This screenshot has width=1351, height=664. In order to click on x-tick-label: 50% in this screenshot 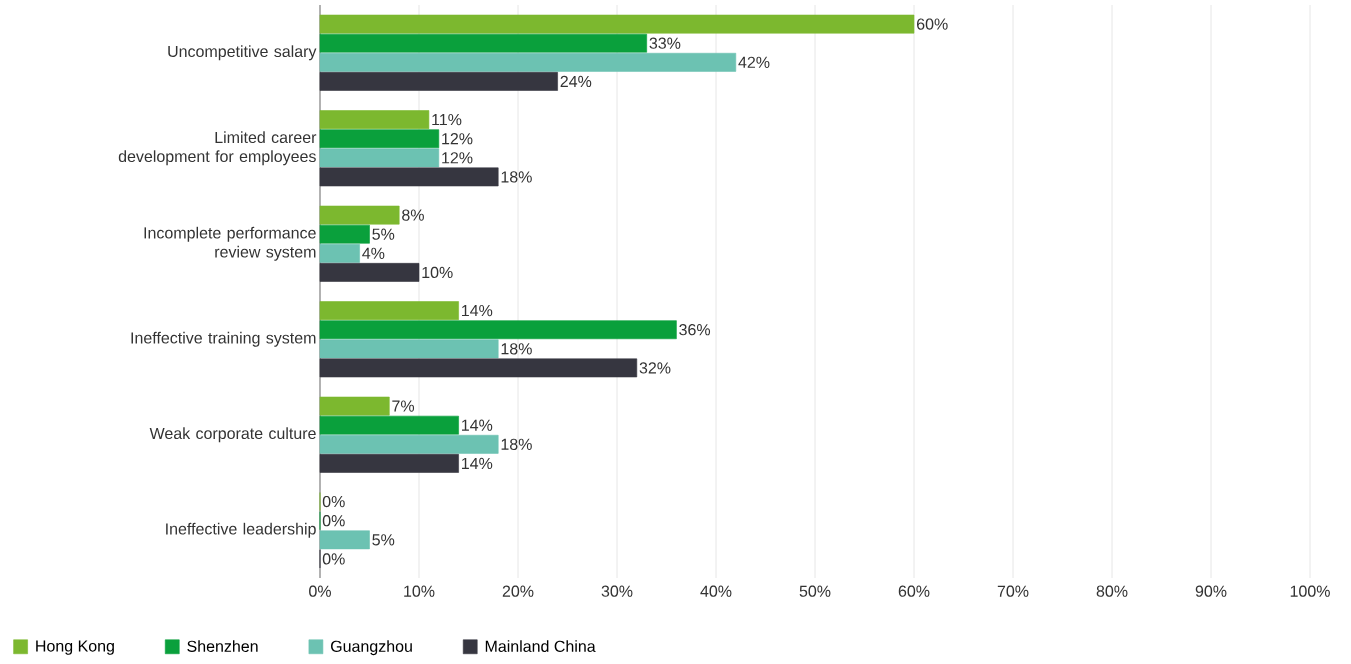, I will do `click(815, 591)`.